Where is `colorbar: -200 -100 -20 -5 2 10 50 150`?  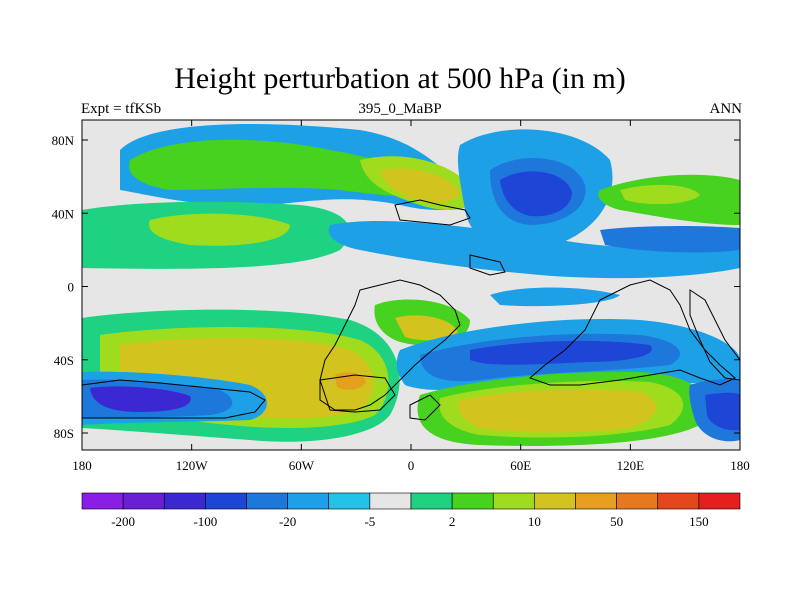 colorbar: -200 -100 -20 -5 2 10 50 150 is located at coordinates (411, 510).